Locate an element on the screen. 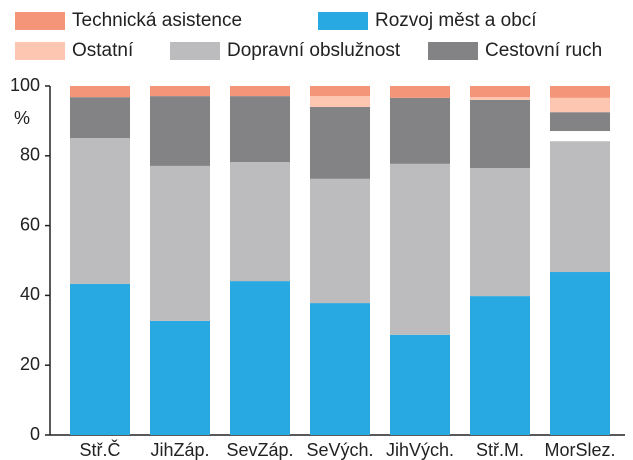  x-tick-label: MorSlez. is located at coordinates (579, 450).